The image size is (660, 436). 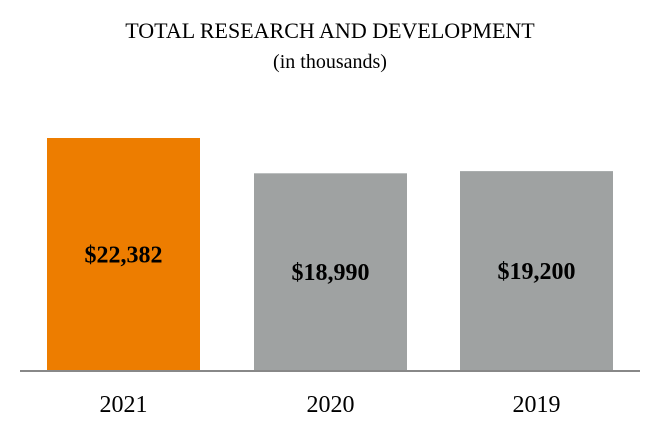 I want to click on bar-value-label-2021: $22,382, so click(x=124, y=256).